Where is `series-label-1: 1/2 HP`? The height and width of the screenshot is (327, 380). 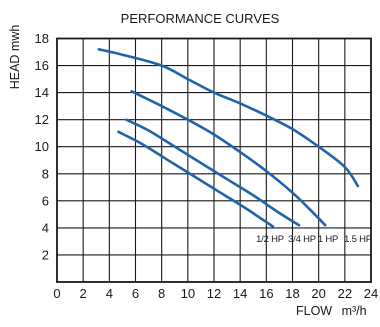
series-label-1: 1/2 HP is located at coordinates (270, 239).